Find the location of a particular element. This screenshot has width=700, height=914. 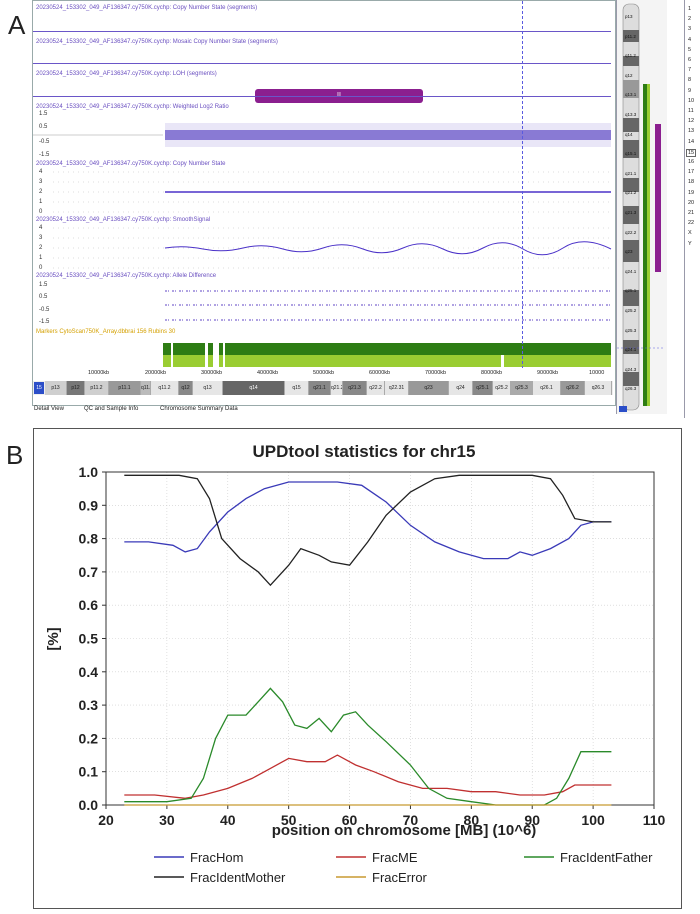

series-fracidentfather is located at coordinates (368, 746).